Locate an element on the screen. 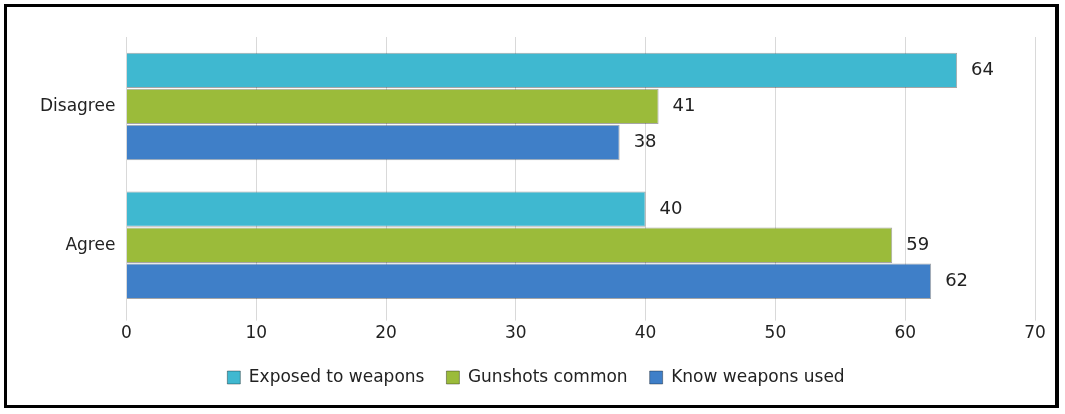  data-label: 38 is located at coordinates (645, 141).